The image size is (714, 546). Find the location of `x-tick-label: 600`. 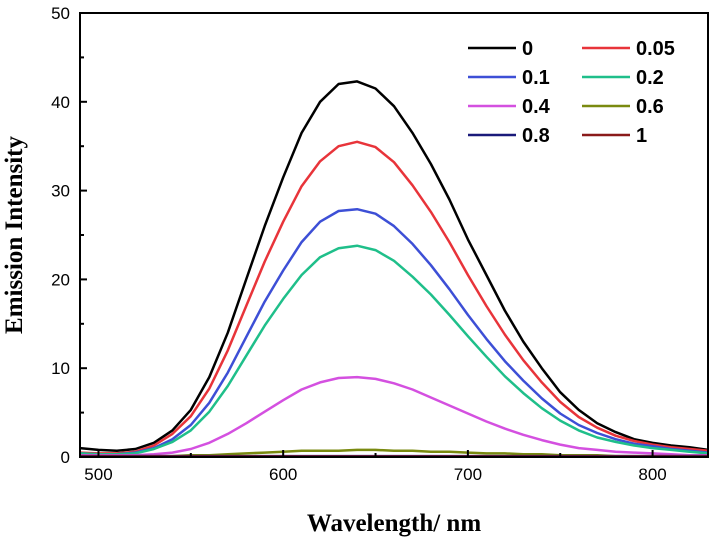

x-tick-label: 600 is located at coordinates (283, 474).